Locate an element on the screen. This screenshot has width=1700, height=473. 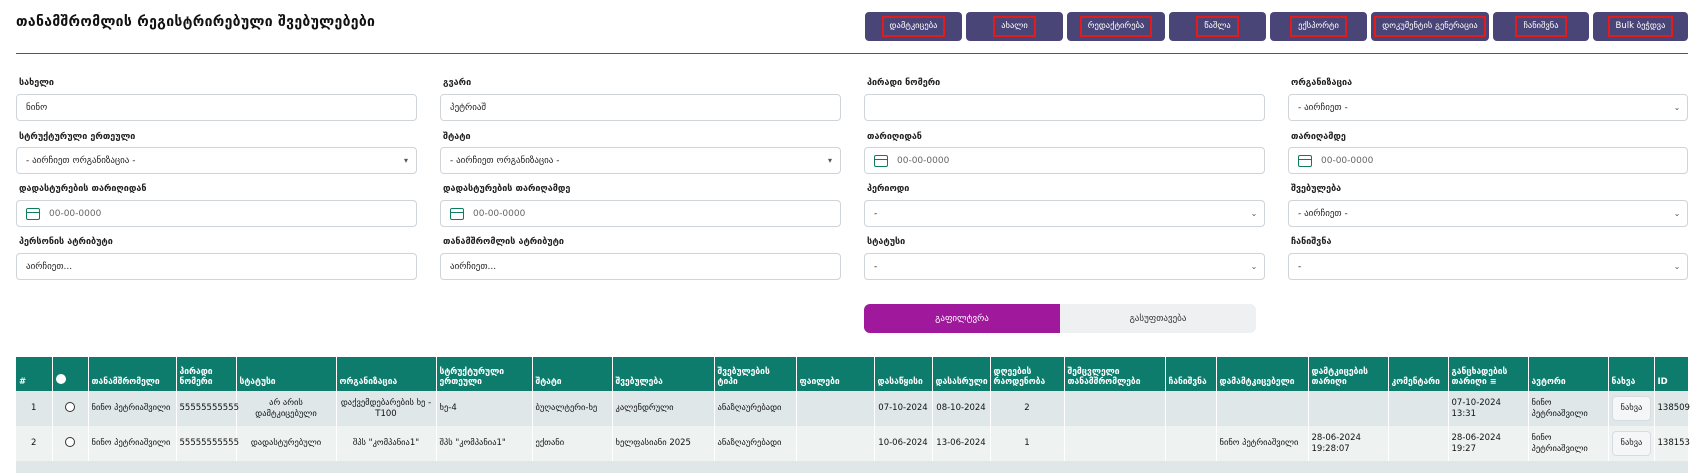
organization-select: - აირჩიეთ - ⌄ is located at coordinates (1488, 107).